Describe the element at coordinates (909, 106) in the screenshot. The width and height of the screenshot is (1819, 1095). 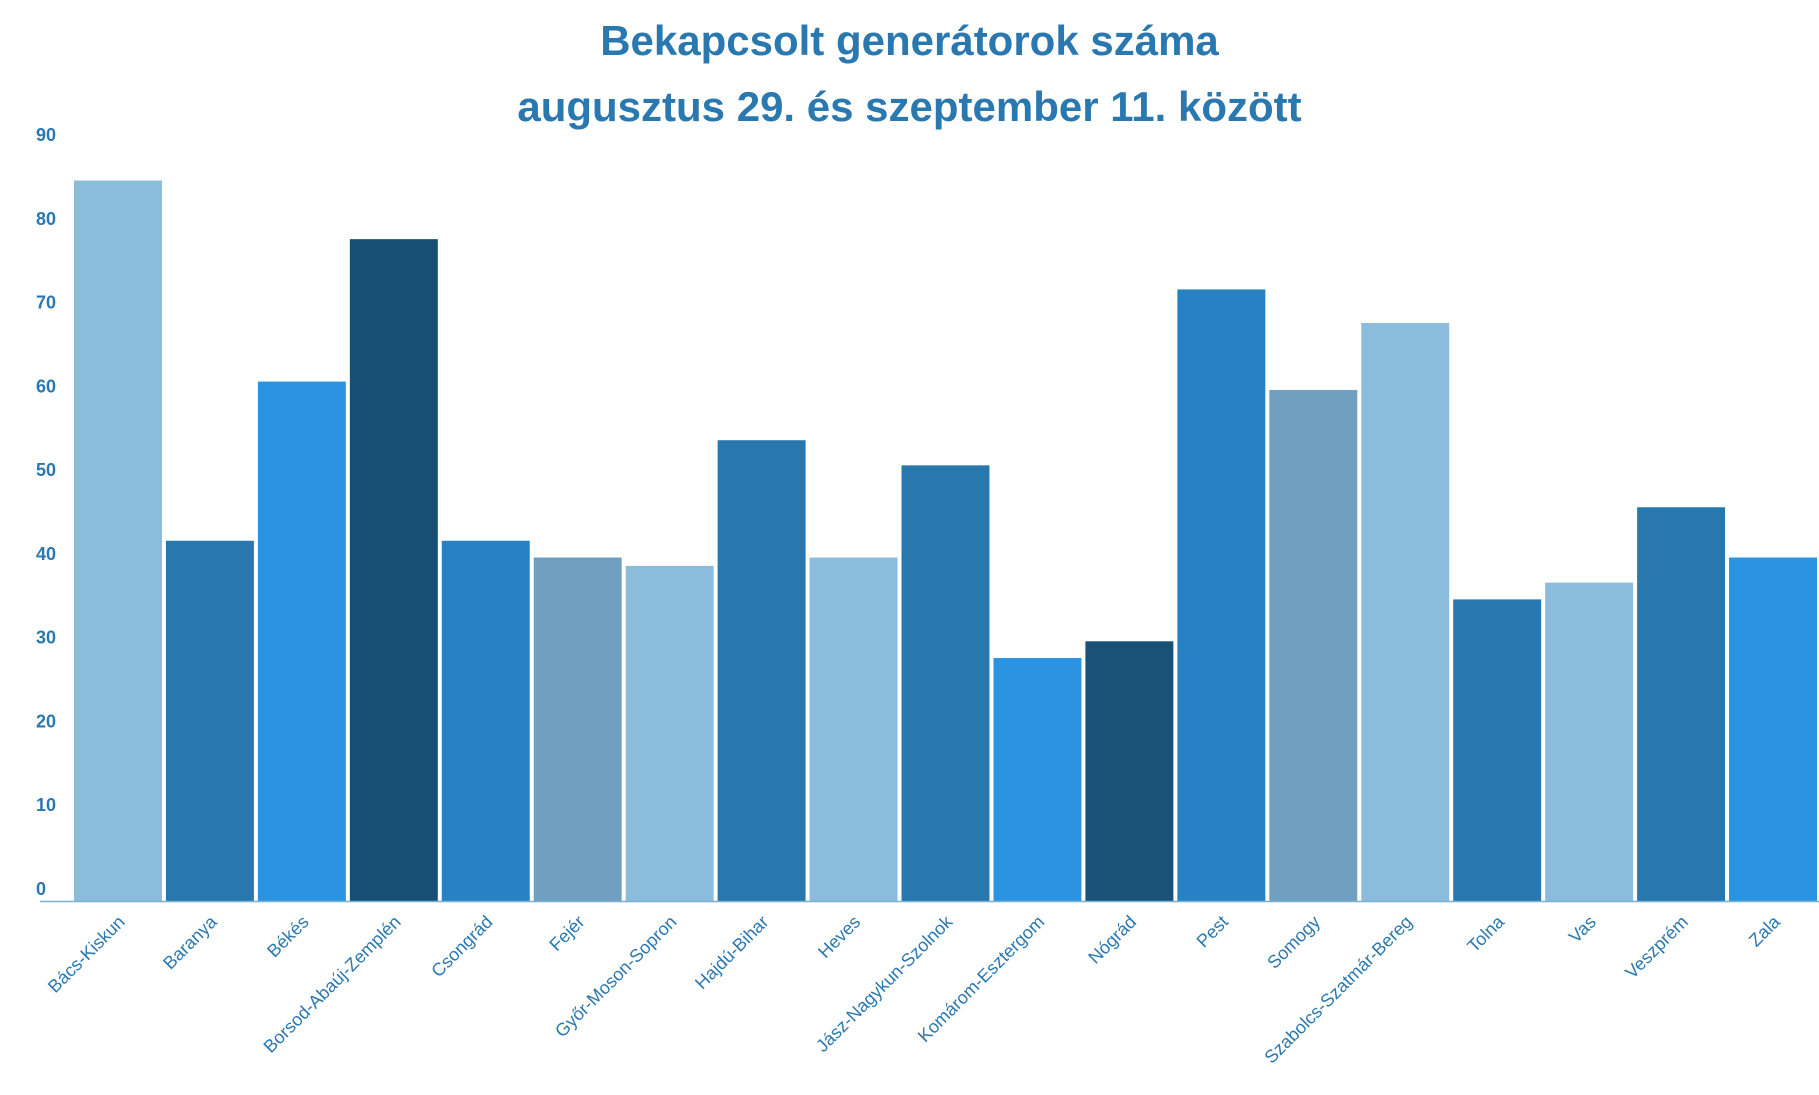
I see `chart-title-line-2: augusztus 29. és szeptember 11. között` at that location.